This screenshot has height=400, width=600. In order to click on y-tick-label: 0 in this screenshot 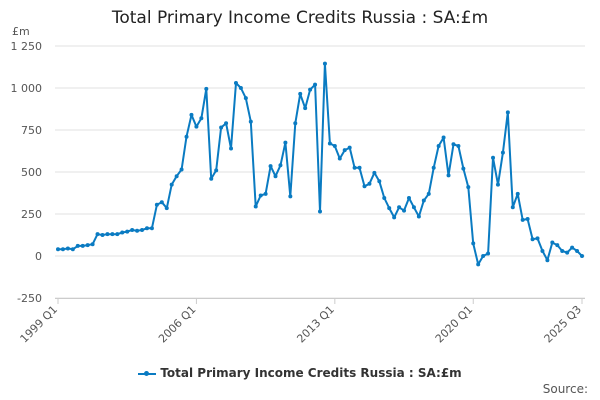, I will do `click(38, 256)`.